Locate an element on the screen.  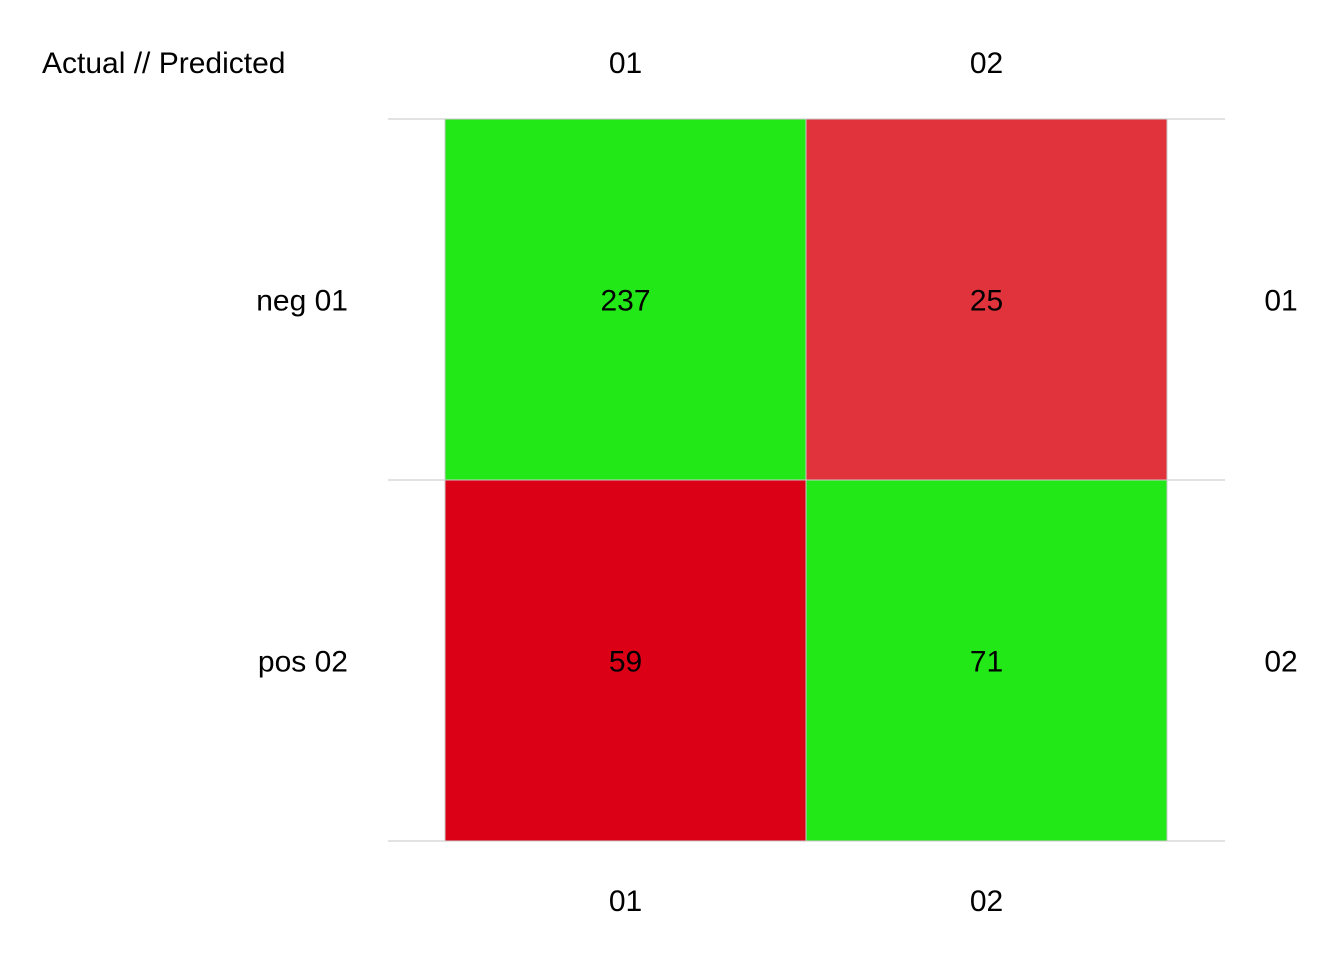
chart-title: Actual // Predicted is located at coordinates (163, 63).